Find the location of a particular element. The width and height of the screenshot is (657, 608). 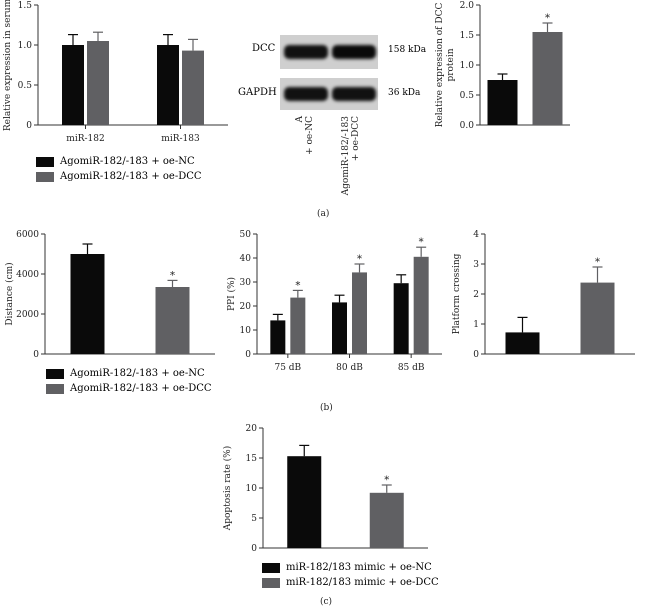

y-tick-label: 3 is located at coordinates (476, 265).